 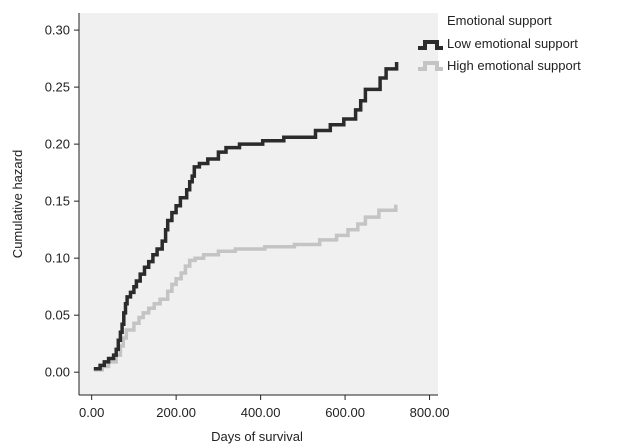 I want to click on y-tick-label: 0.10, so click(x=57, y=258).